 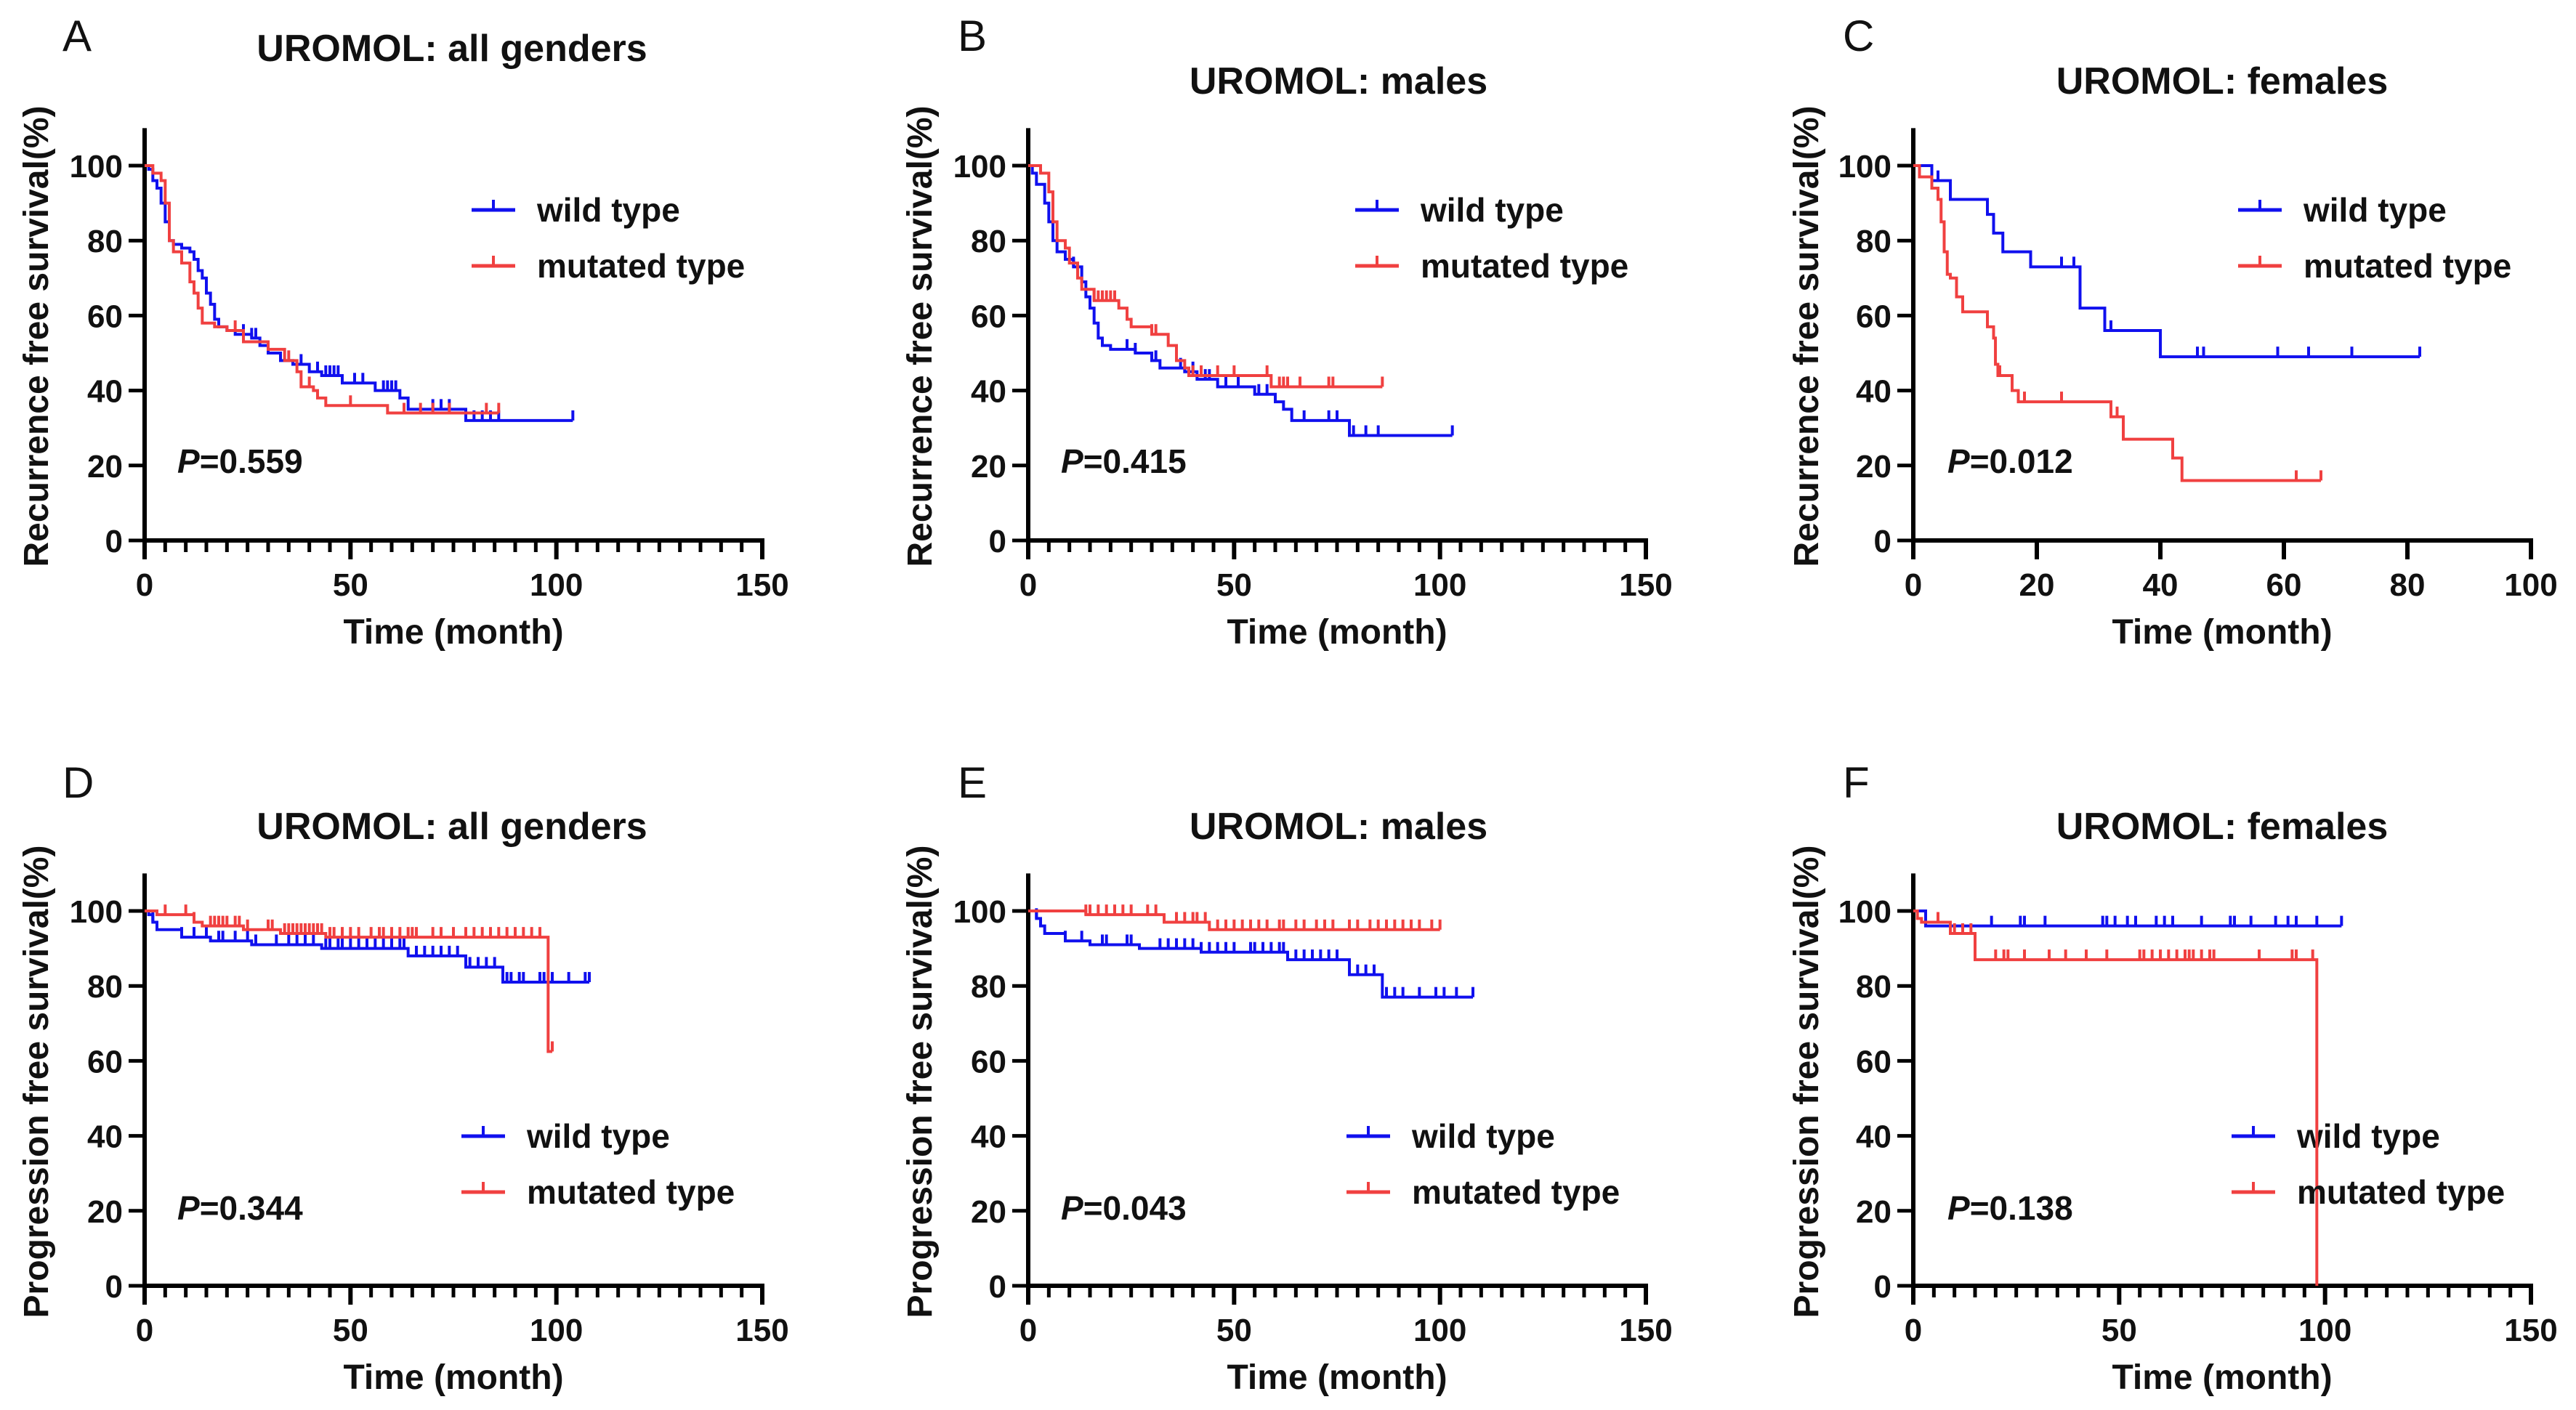 I want to click on panel-letter: A, so click(x=77, y=36).